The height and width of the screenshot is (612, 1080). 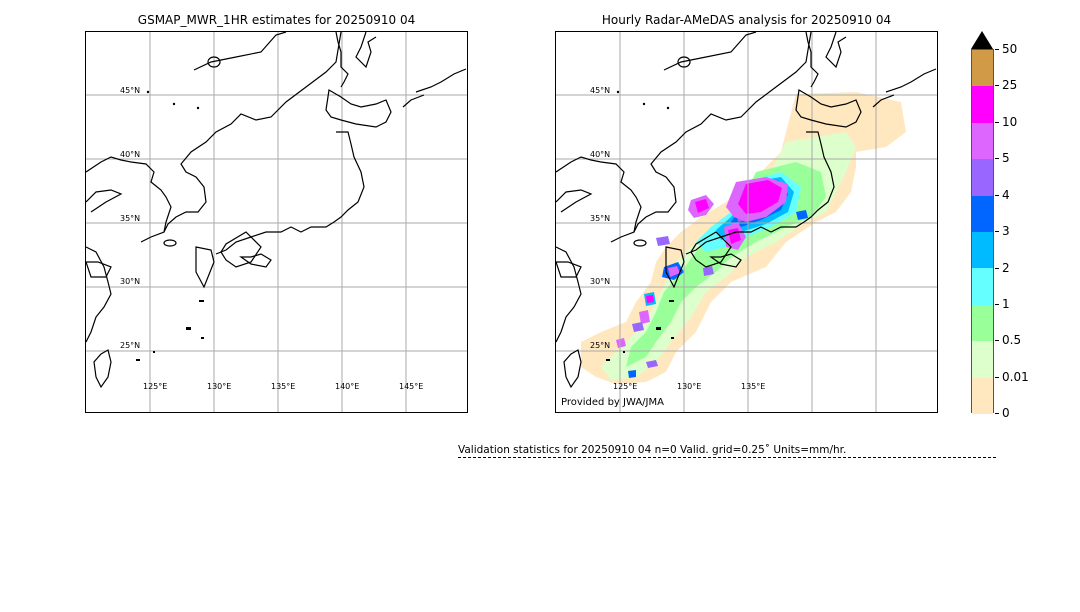 I want to click on colorbar, so click(x=982, y=231).